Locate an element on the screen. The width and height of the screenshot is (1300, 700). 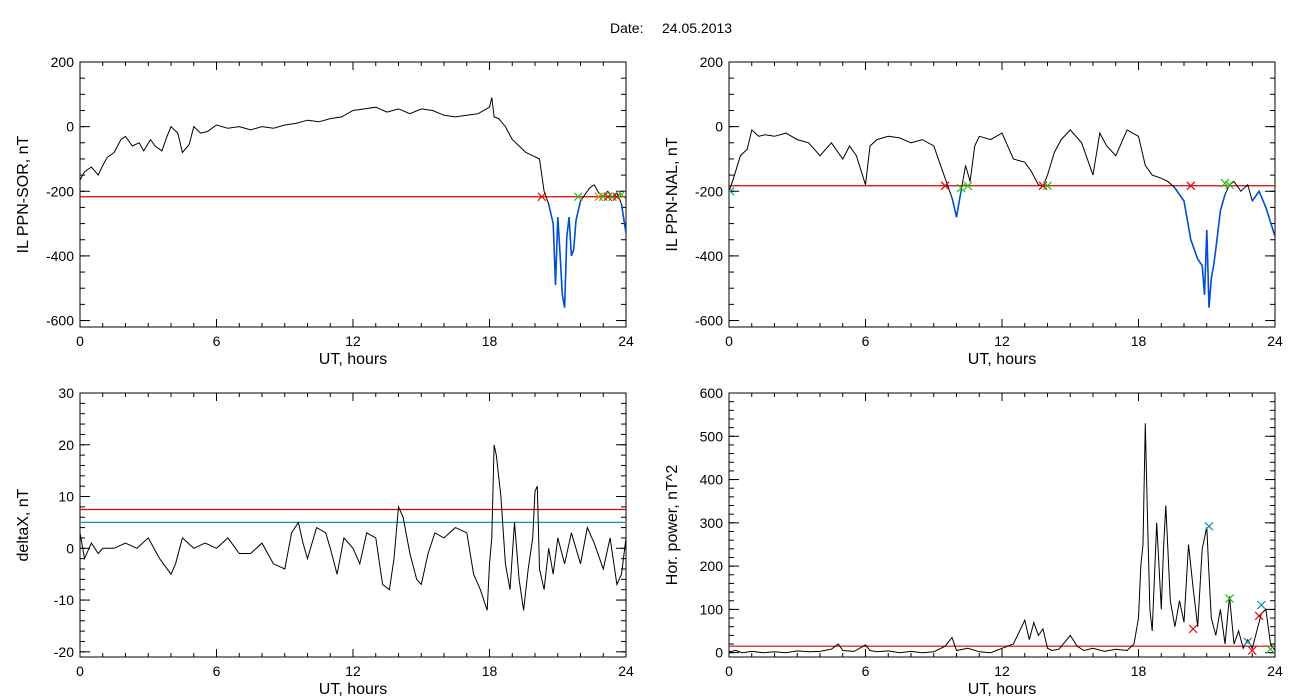
y-tick-label: 30 is located at coordinates (66, 393).